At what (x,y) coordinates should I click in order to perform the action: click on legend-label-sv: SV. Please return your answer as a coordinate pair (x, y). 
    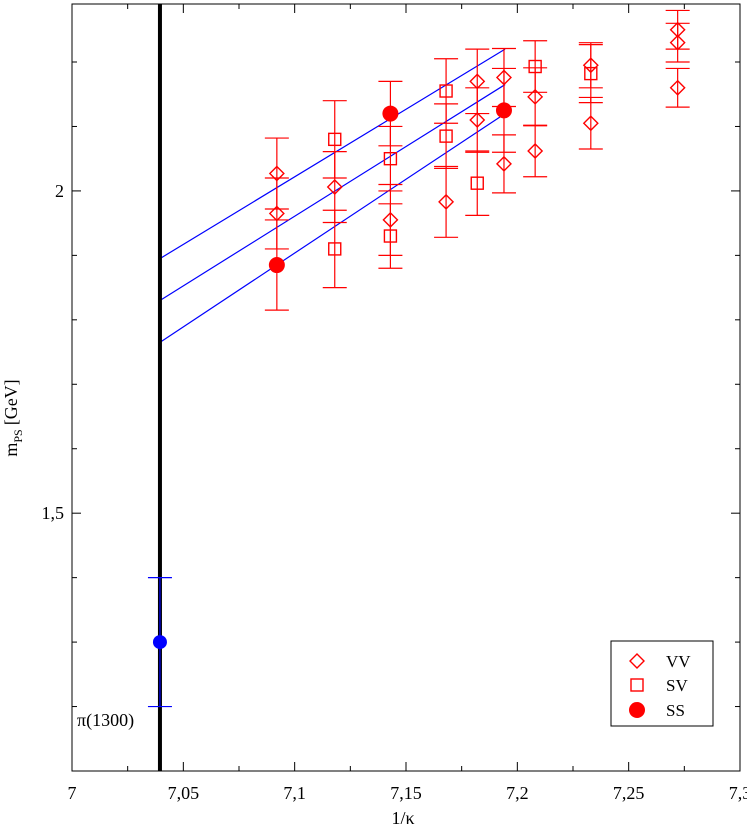
    Looking at the image, I should click on (677, 685).